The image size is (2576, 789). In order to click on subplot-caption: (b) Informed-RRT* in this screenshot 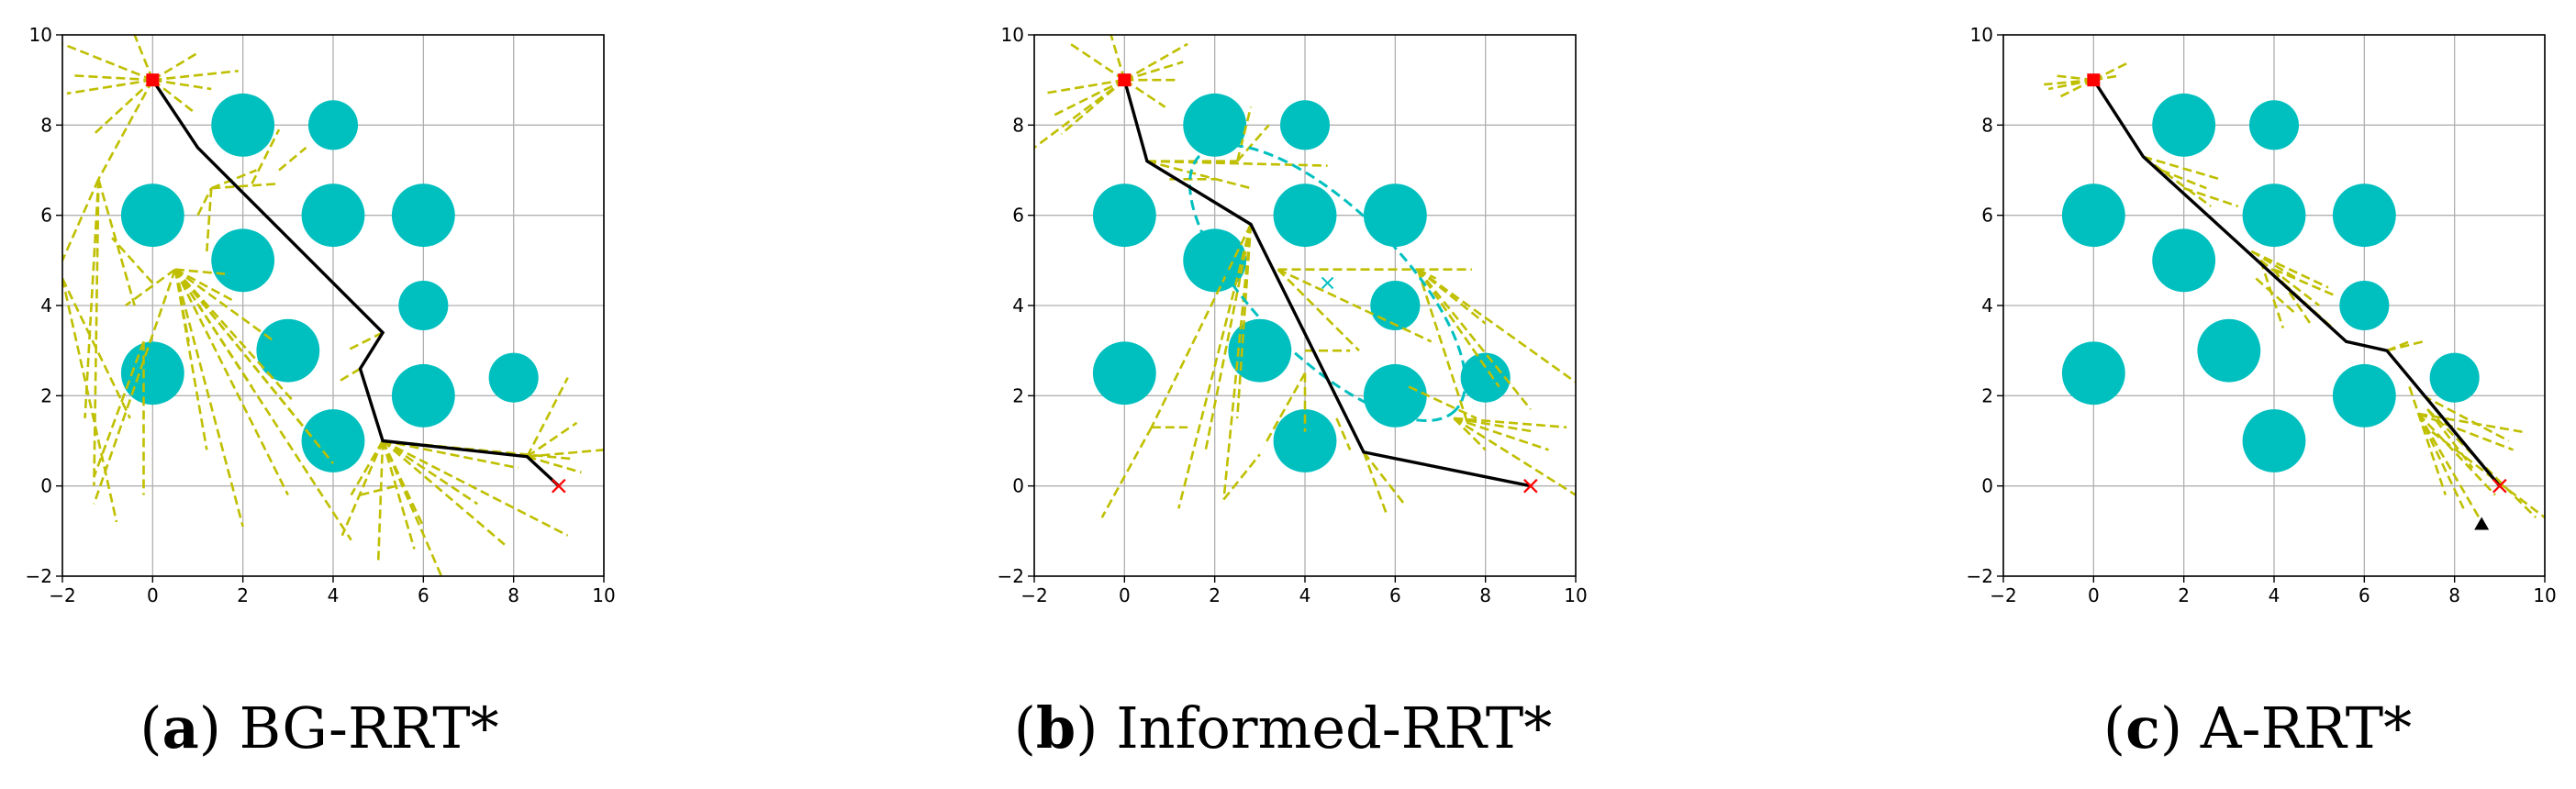, I will do `click(1283, 728)`.